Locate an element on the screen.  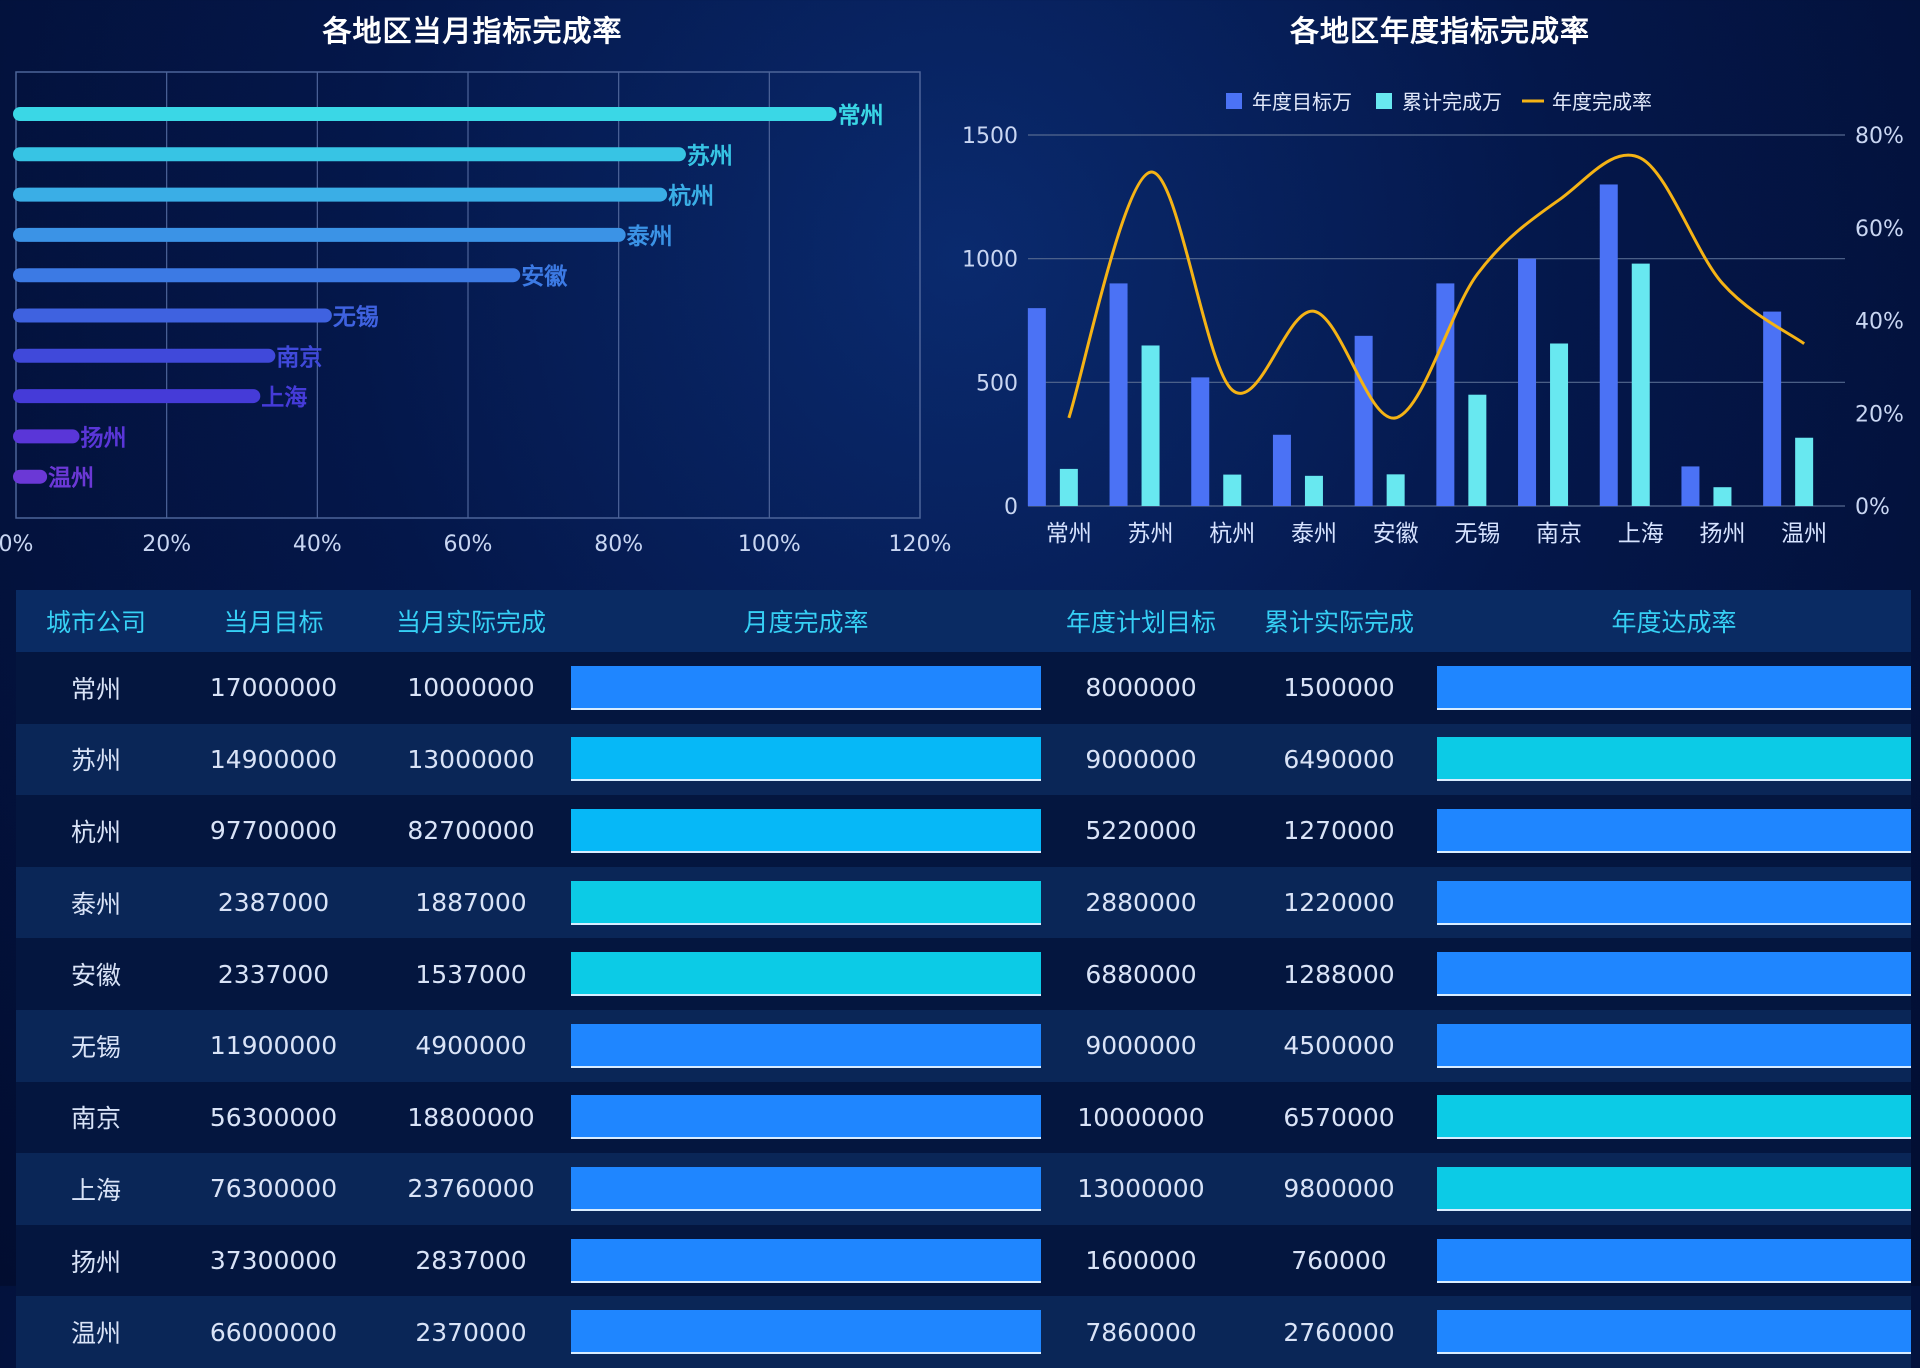
left-x-tick-label: 120% is located at coordinates (920, 544).